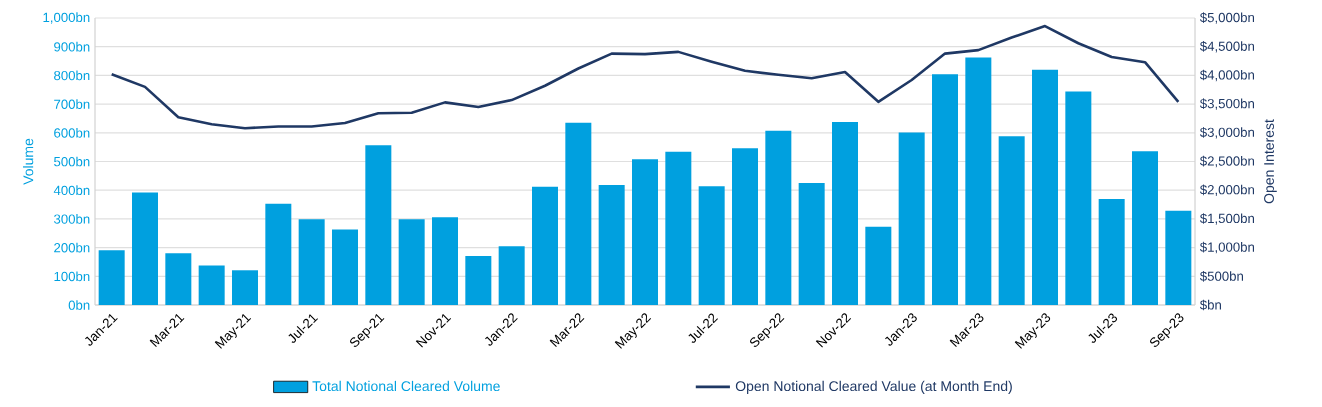  Describe the element at coordinates (72, 247) in the screenshot. I see `y-tick-label: 200bn` at that location.